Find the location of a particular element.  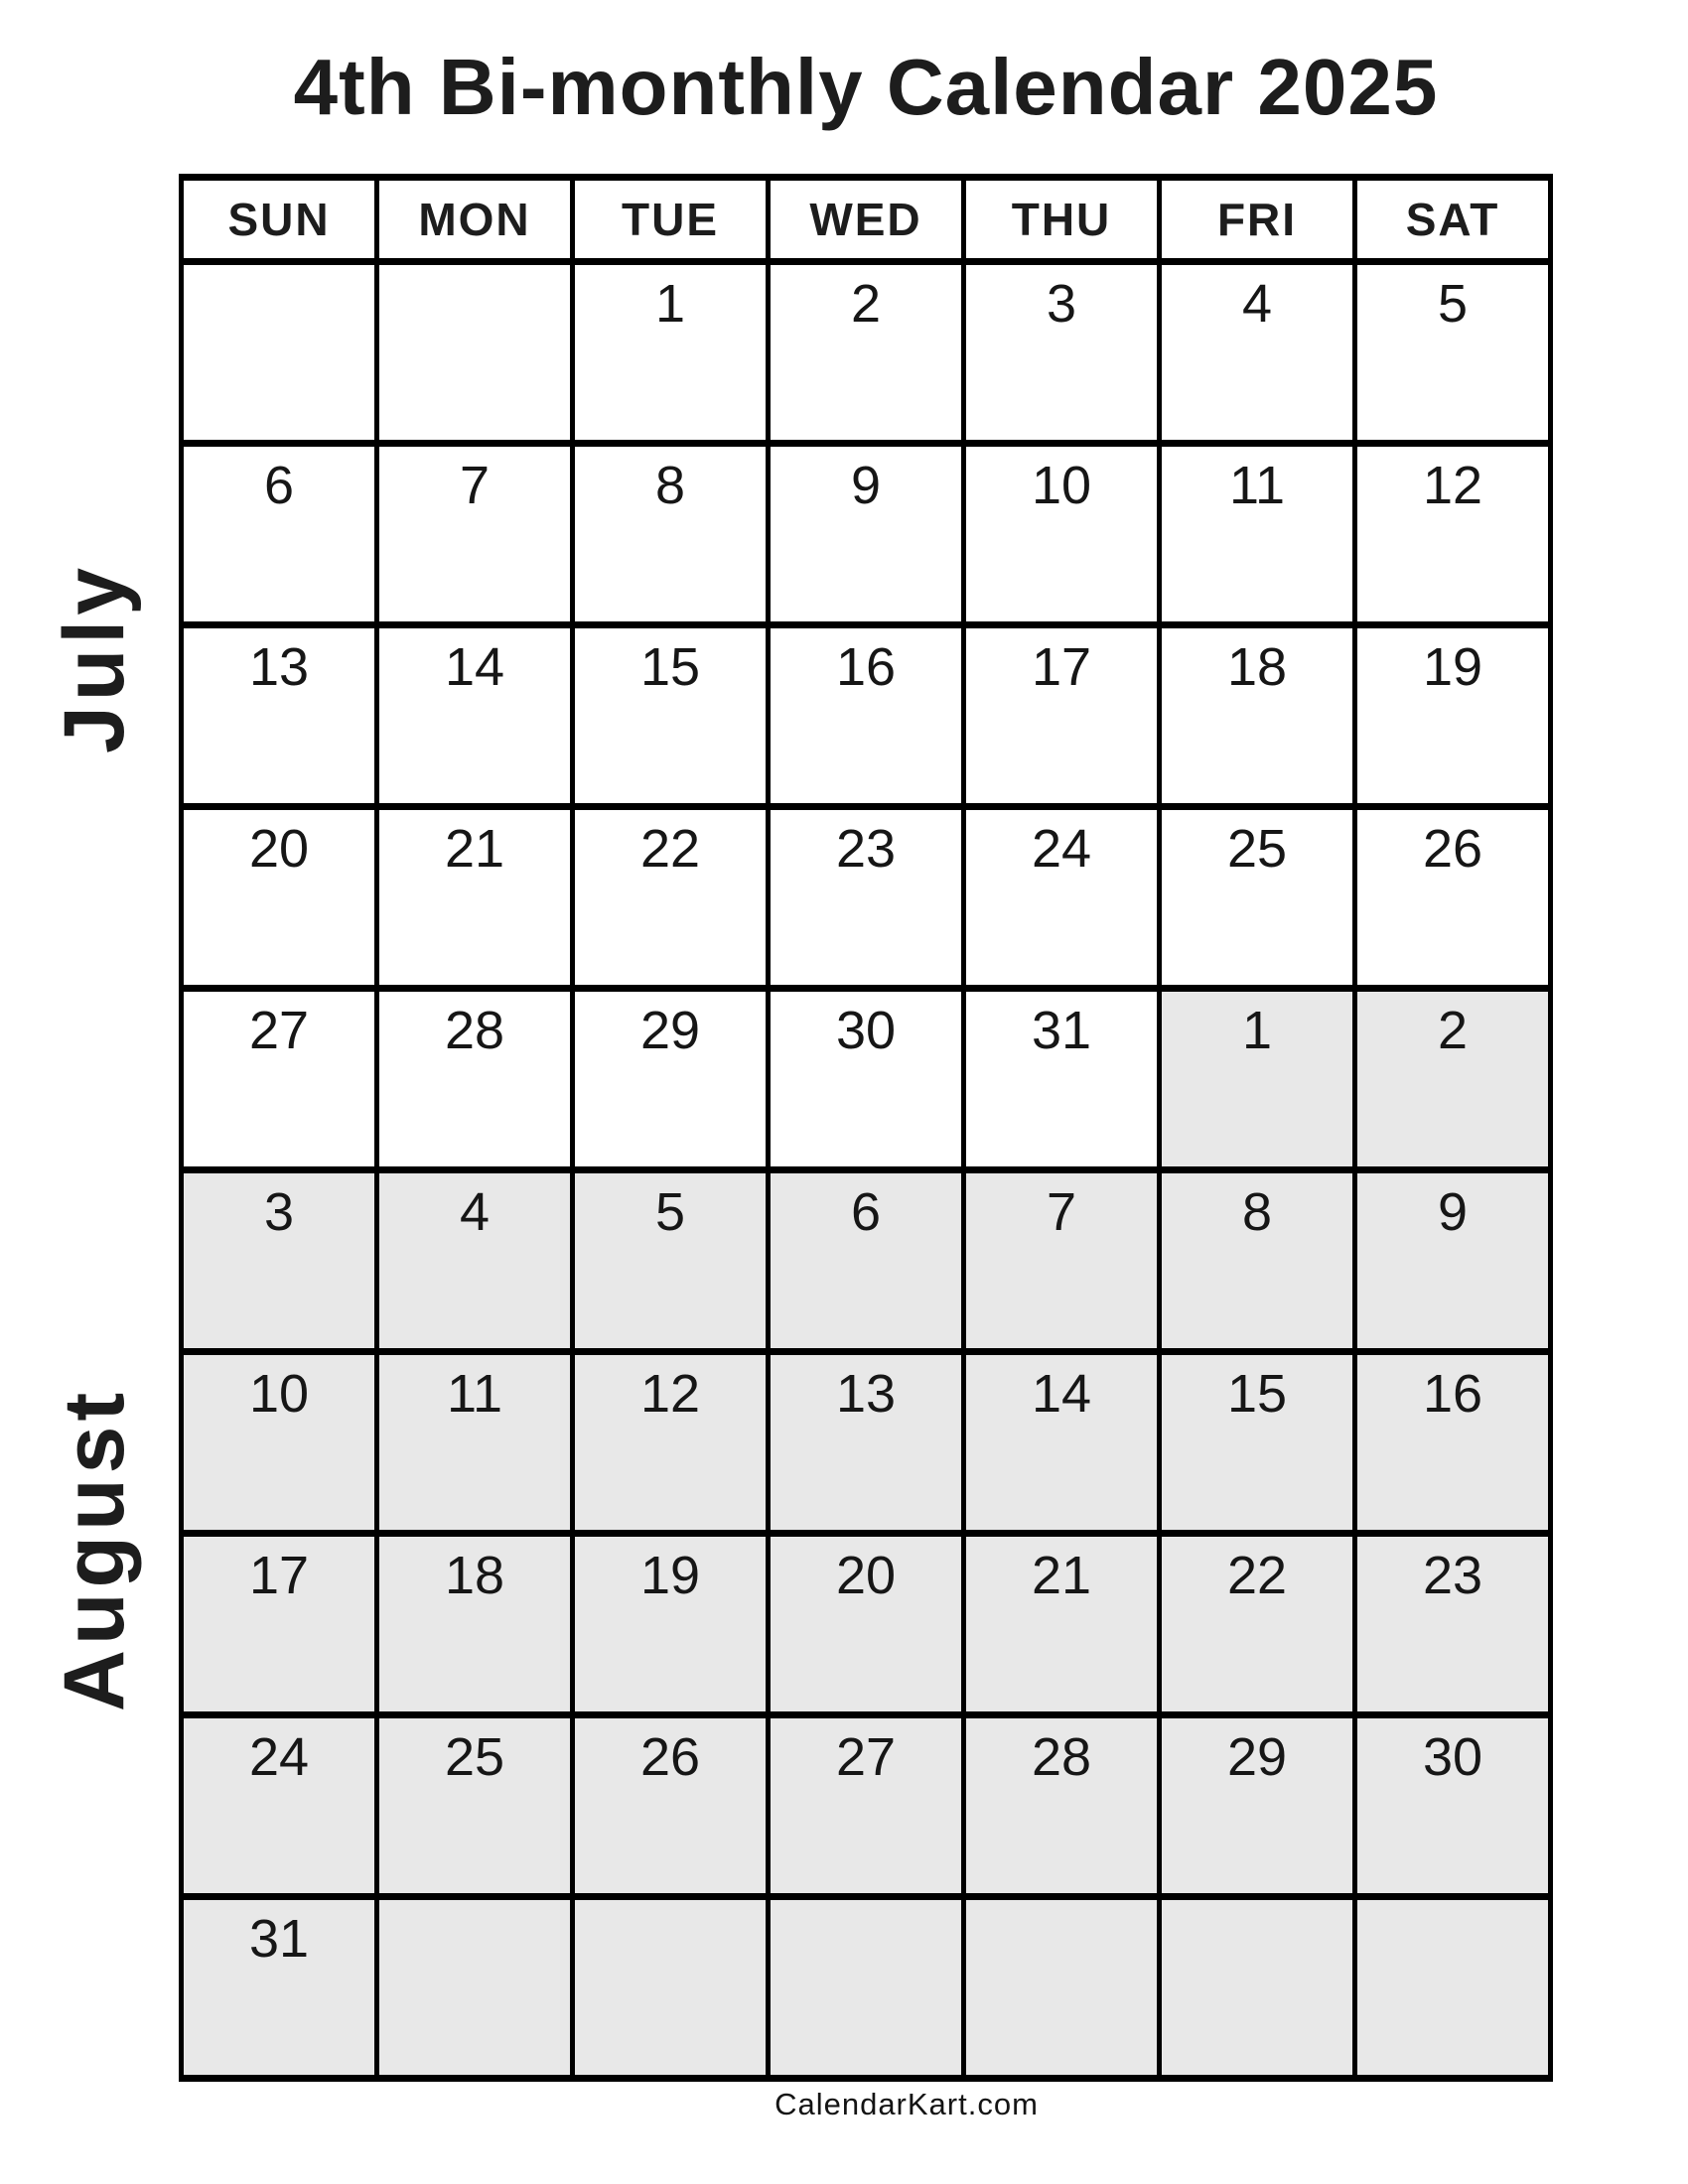

day-cell-r4-c6: 25 is located at coordinates (1259, 901).